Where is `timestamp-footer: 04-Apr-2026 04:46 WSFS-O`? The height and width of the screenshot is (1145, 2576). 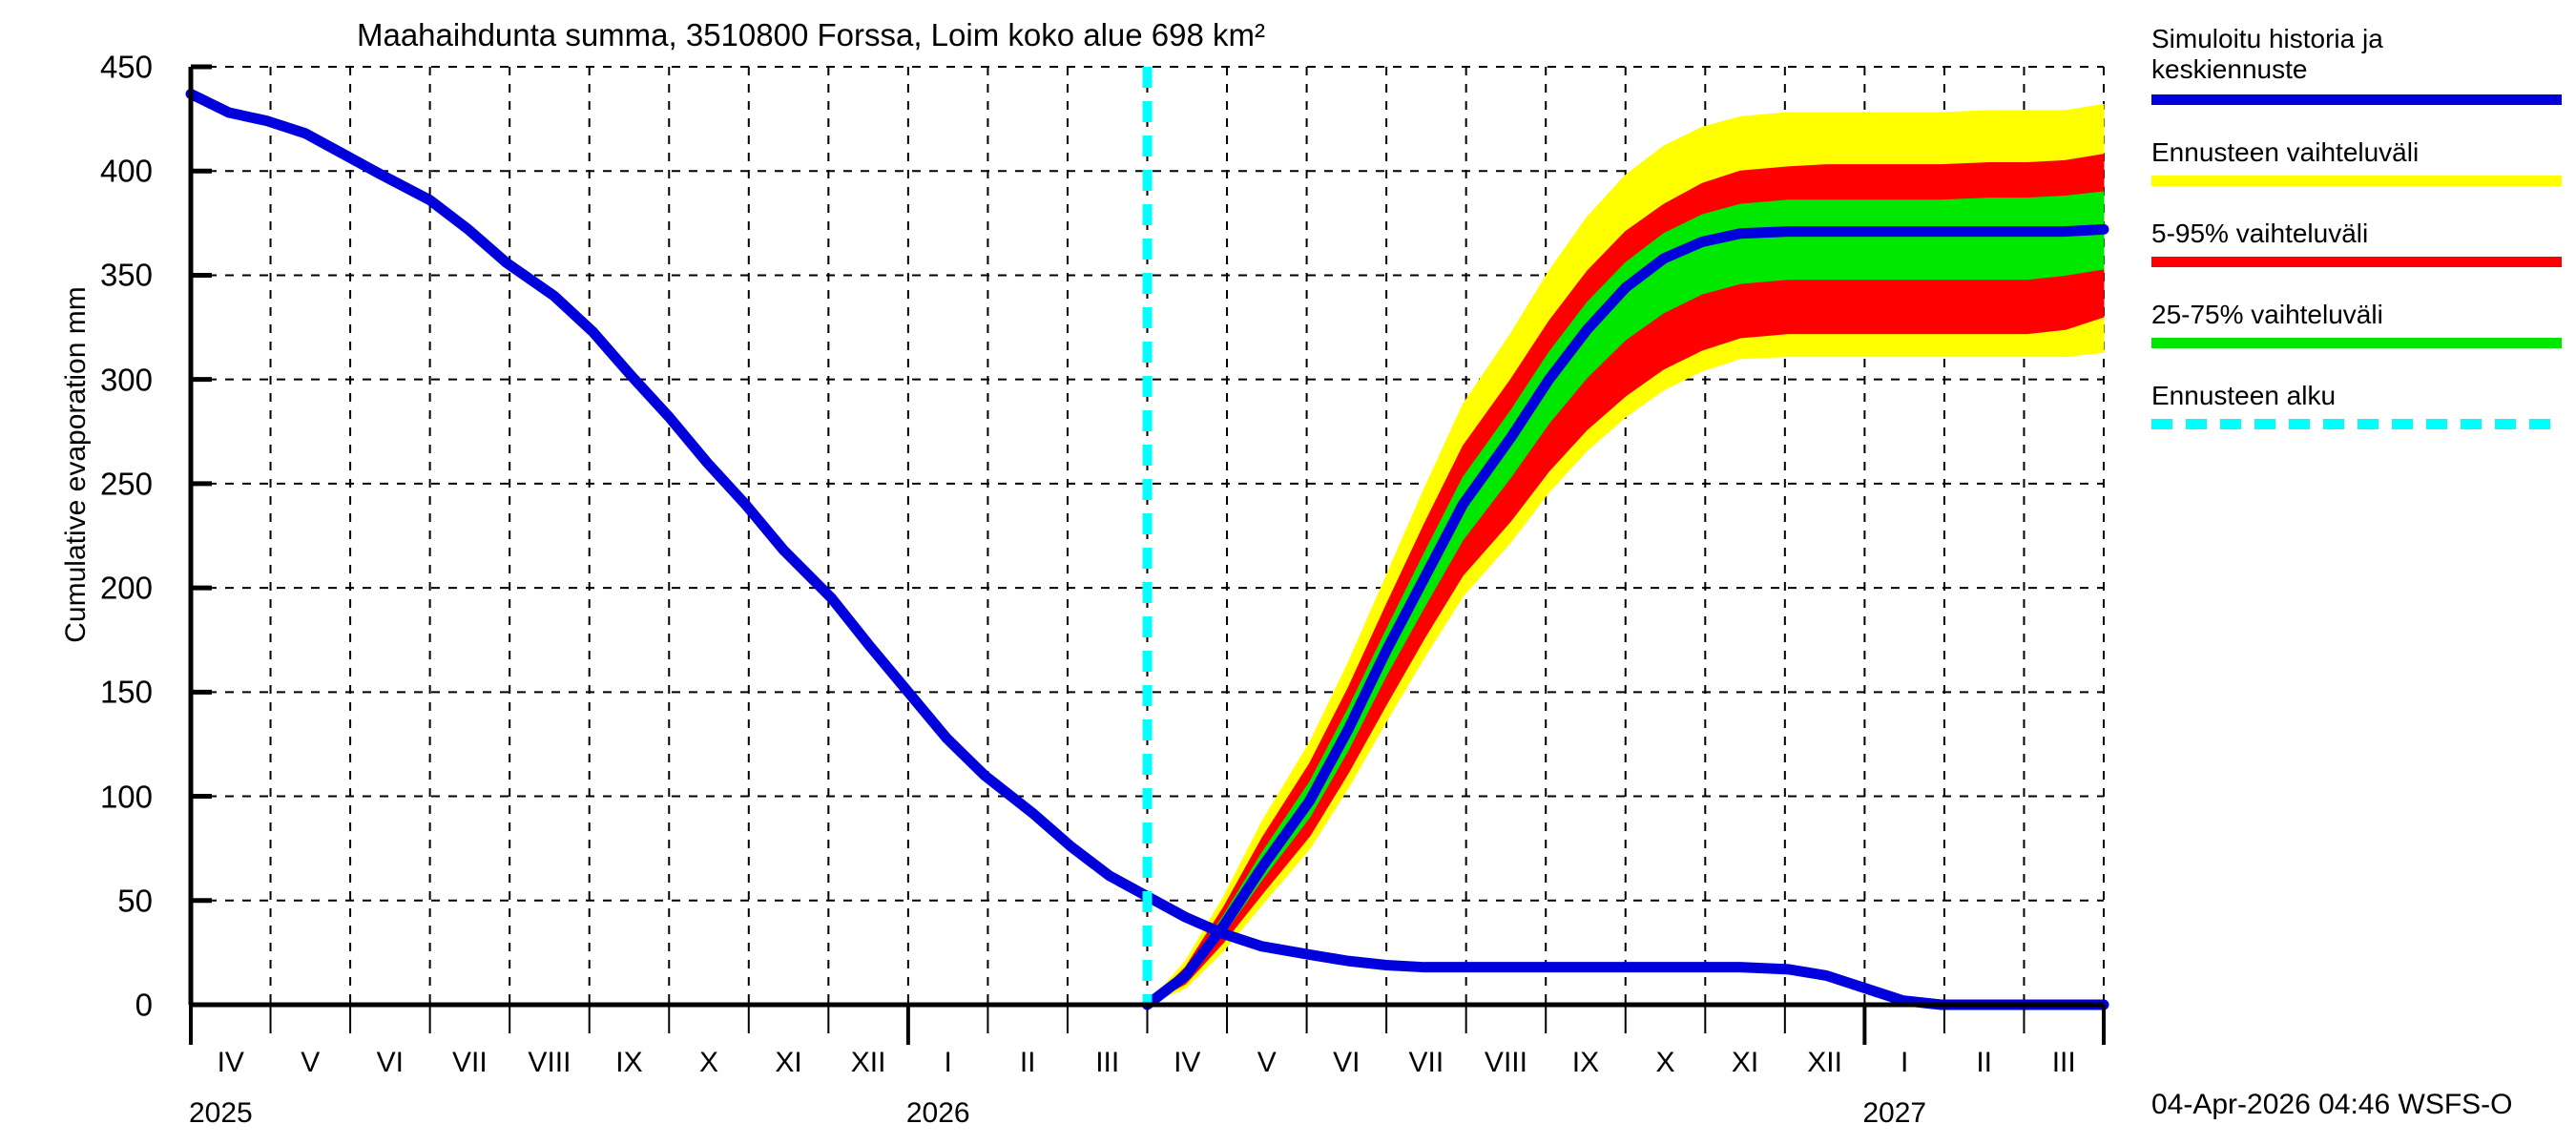 timestamp-footer: 04-Apr-2026 04:46 WSFS-O is located at coordinates (2332, 1104).